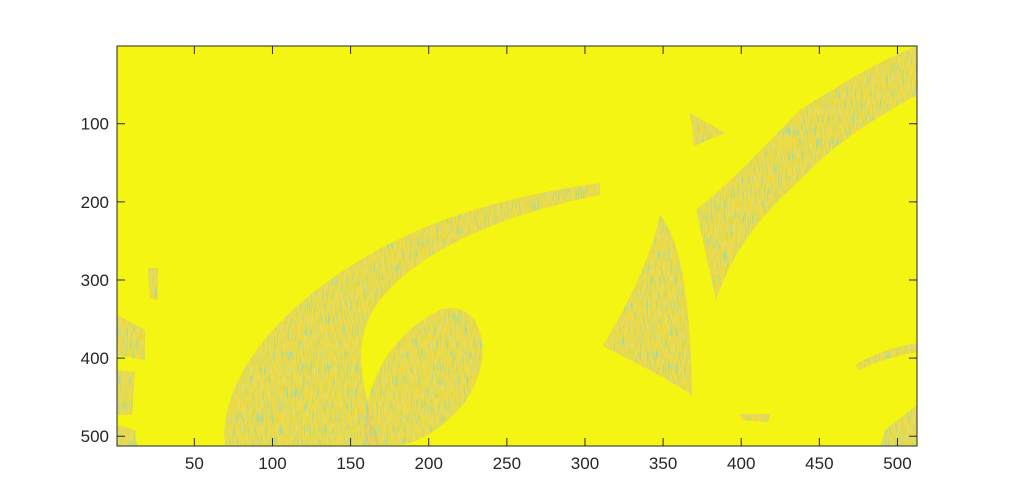  What do you see at coordinates (741, 463) in the screenshot?
I see `x-tick-label: 400` at bounding box center [741, 463].